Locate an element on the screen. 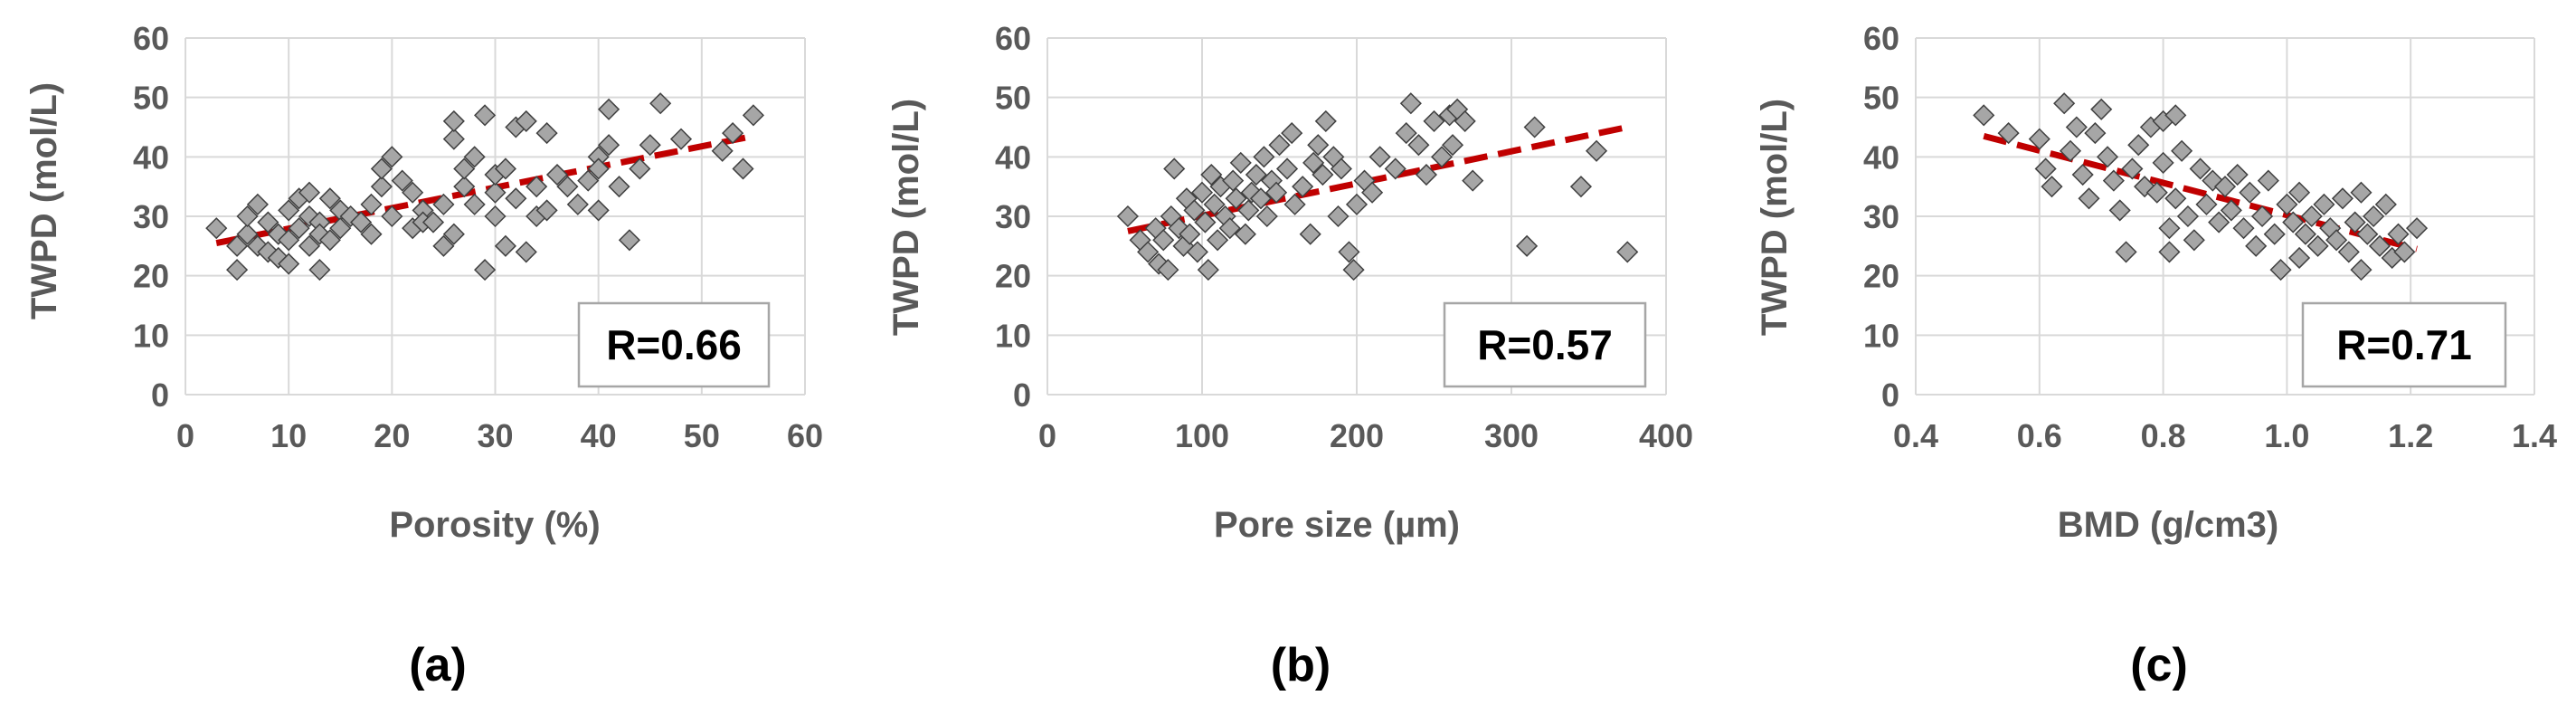 This screenshot has height=715, width=2576. panel-a-xtick-label: 50 is located at coordinates (702, 435).